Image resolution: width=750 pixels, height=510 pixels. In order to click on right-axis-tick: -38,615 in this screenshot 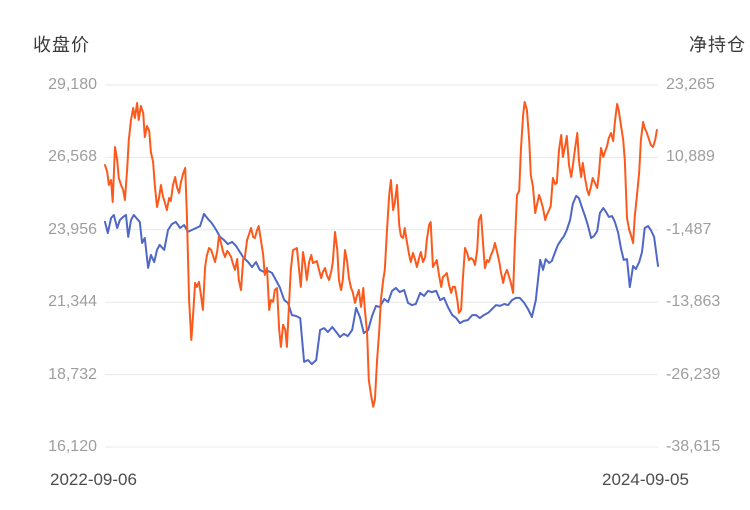, I will do `click(693, 446)`.